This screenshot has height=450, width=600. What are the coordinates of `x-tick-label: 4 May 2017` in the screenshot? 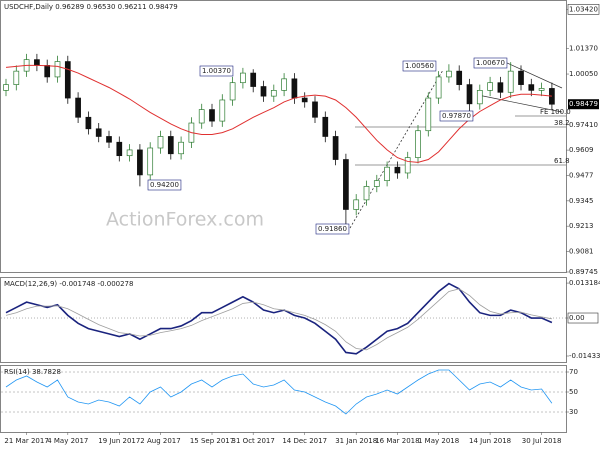 It's located at (67, 441).